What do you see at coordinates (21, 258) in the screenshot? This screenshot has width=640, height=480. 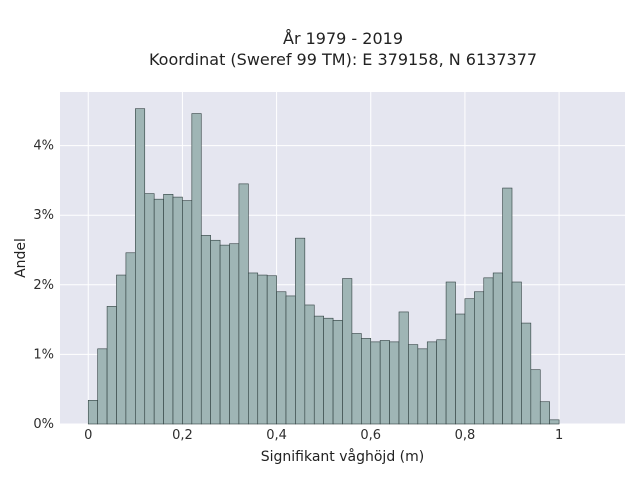 I see `y-axis-label: Andel` at bounding box center [21, 258].